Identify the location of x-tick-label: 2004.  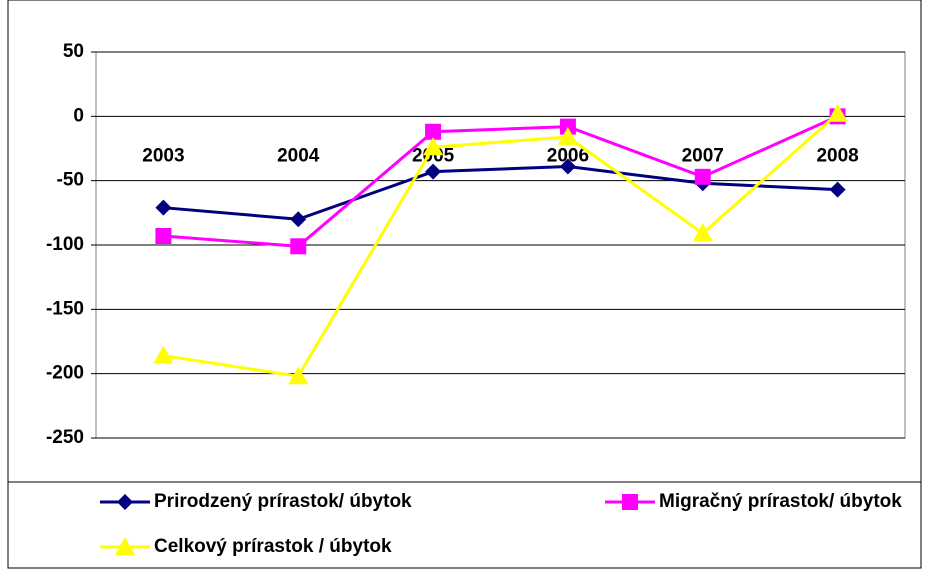
(298, 155).